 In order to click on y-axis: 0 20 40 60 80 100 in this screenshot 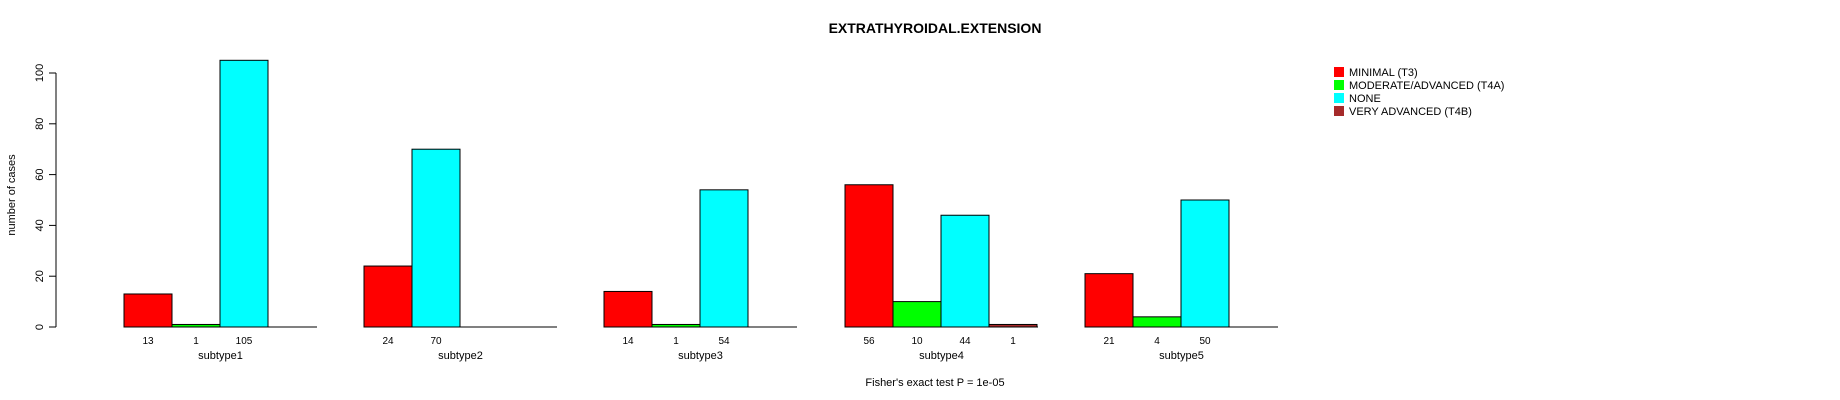, I will do `click(45, 197)`.